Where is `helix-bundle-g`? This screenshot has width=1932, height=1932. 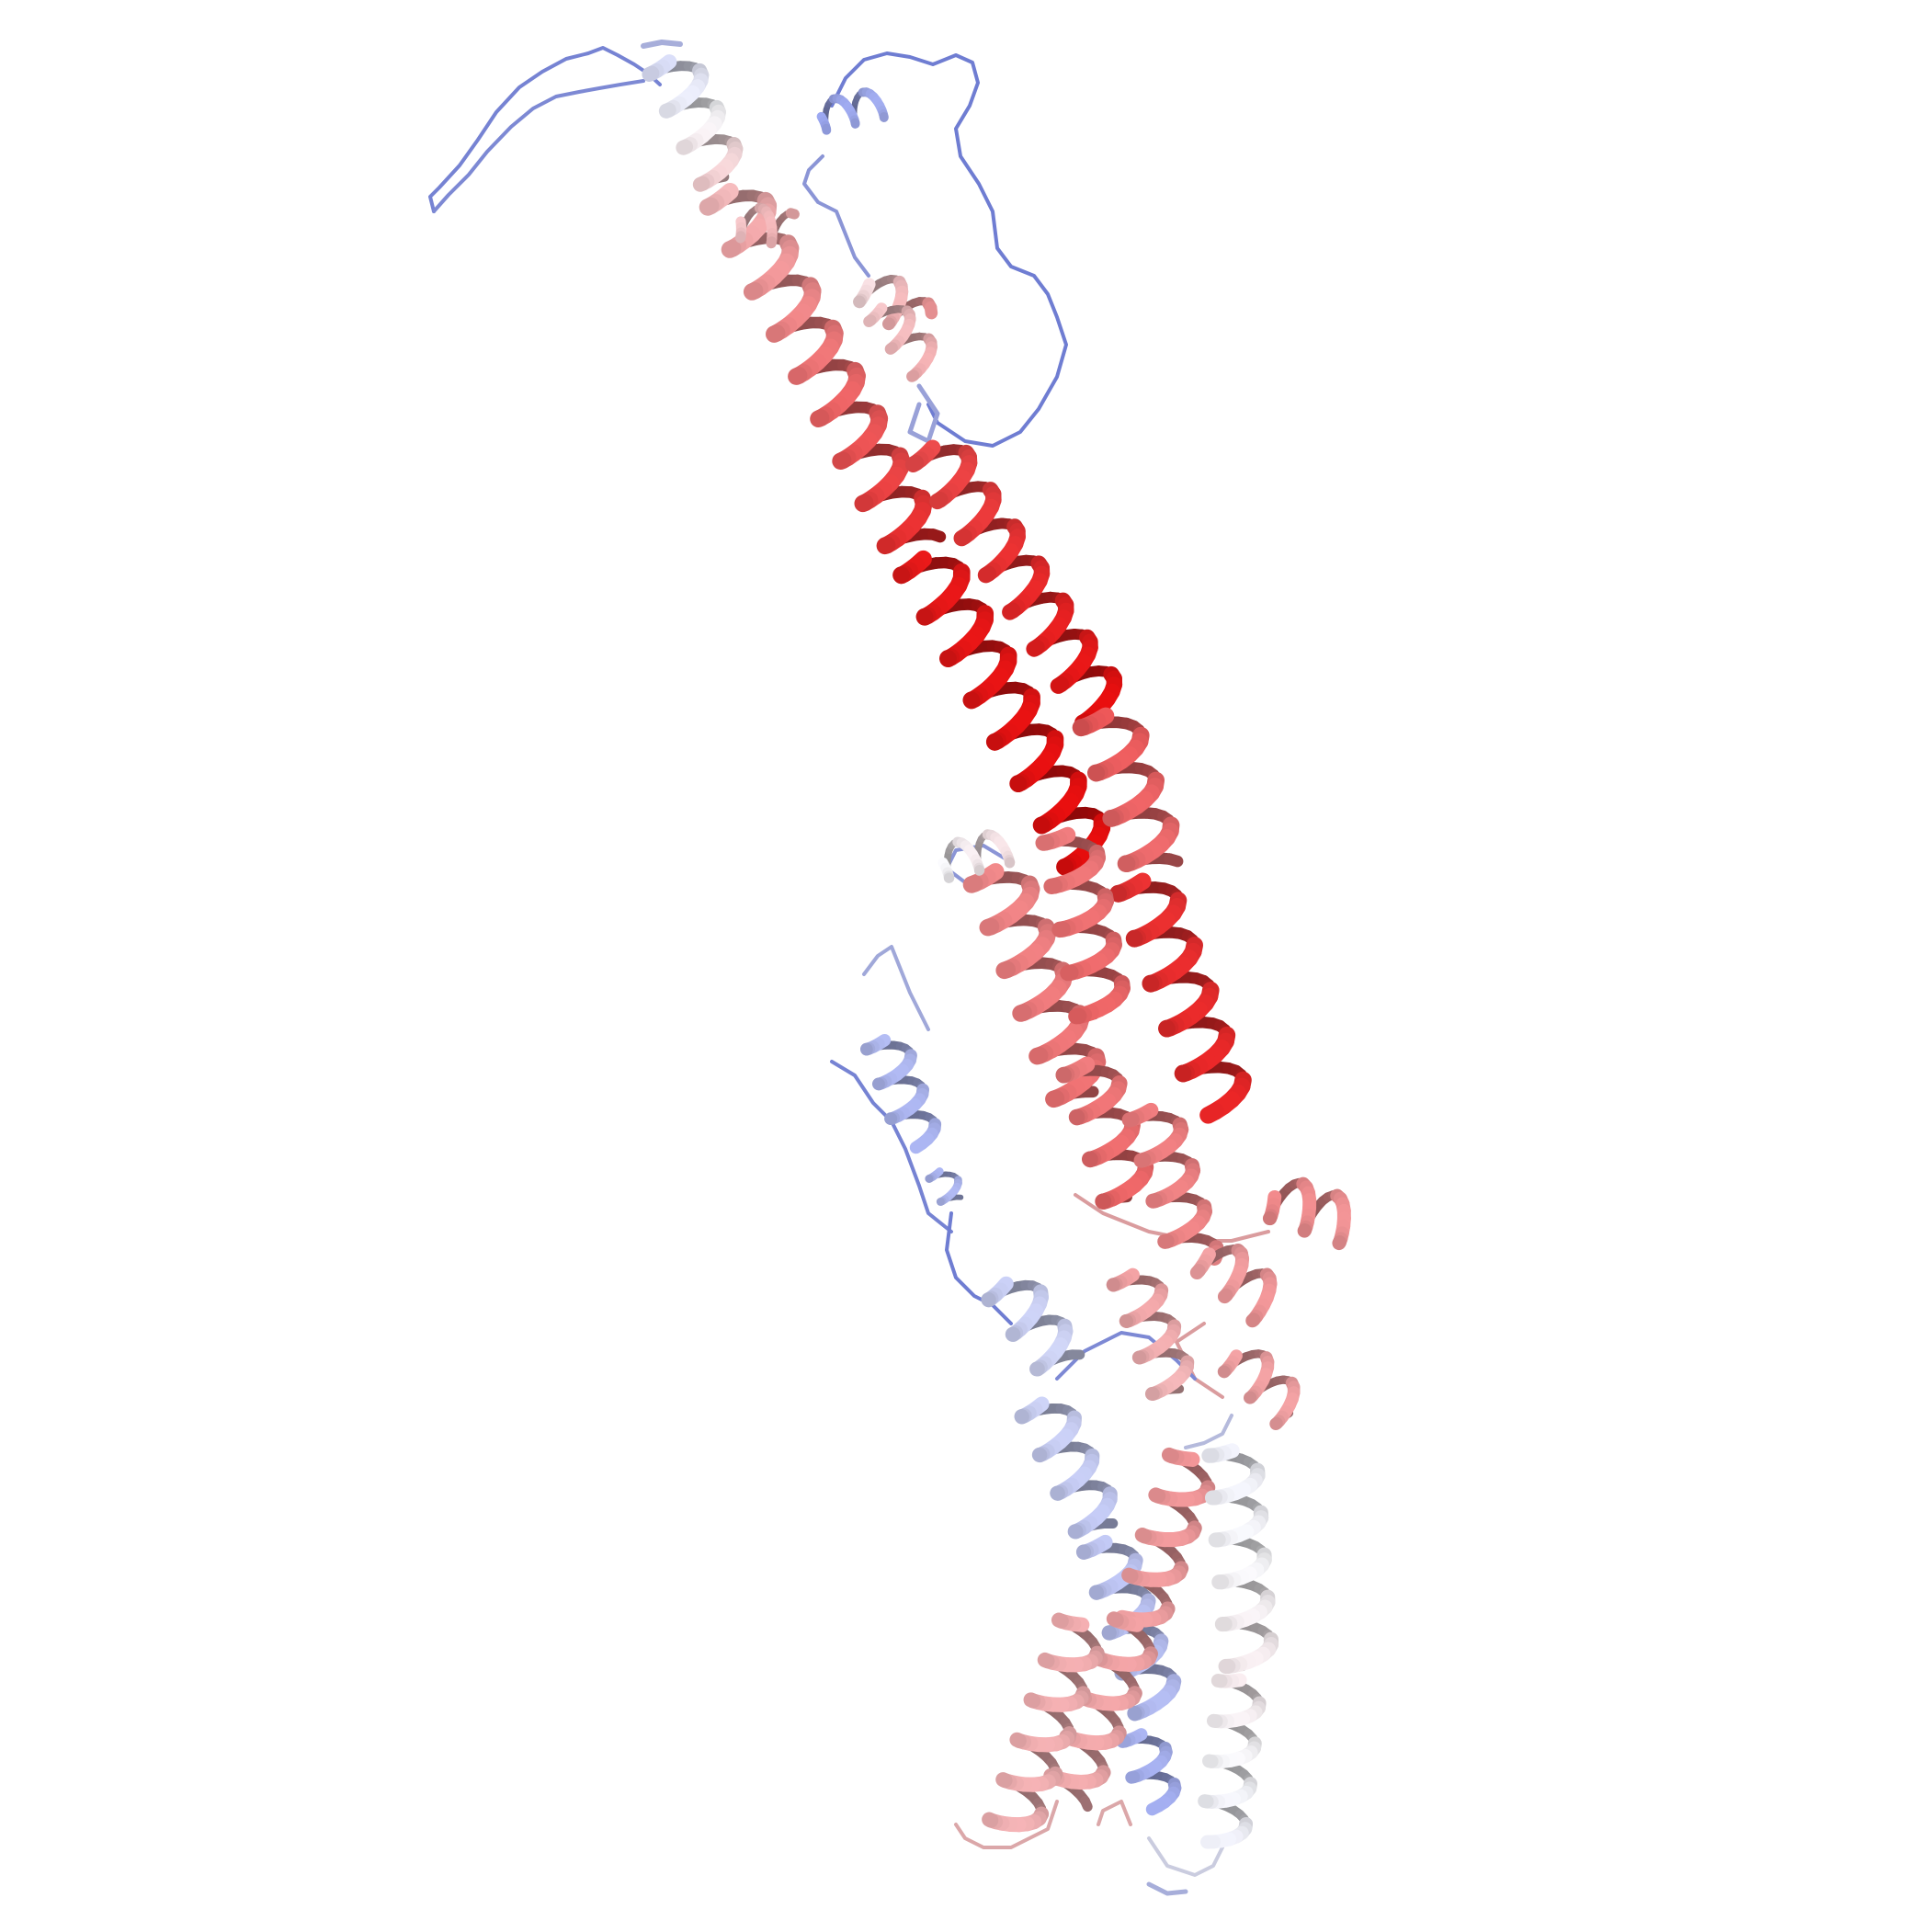 helix-bundle-g is located at coordinates (1150, 1334).